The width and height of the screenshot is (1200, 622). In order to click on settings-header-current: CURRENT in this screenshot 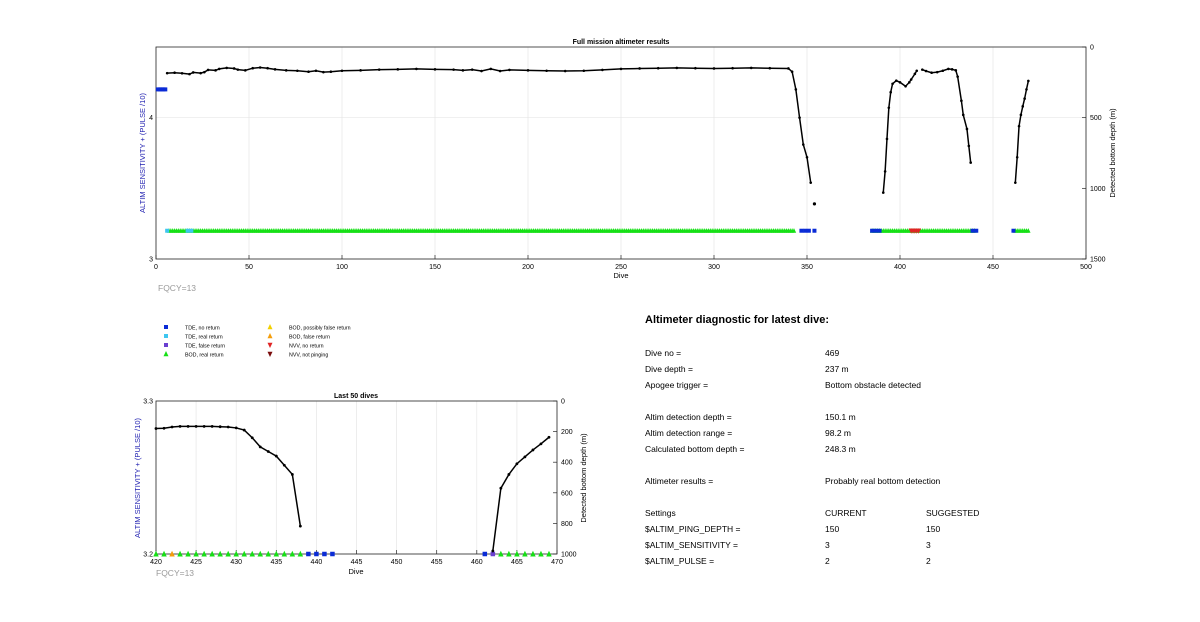, I will do `click(846, 513)`.